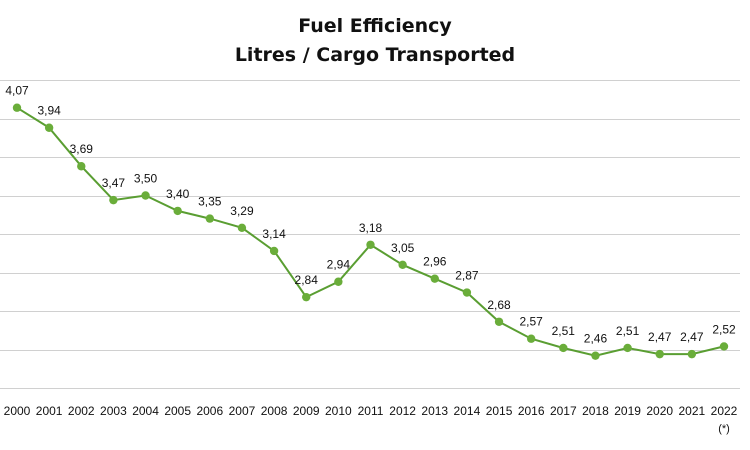 This screenshot has width=750, height=450. What do you see at coordinates (338, 411) in the screenshot?
I see `x-tick-label: 2010` at bounding box center [338, 411].